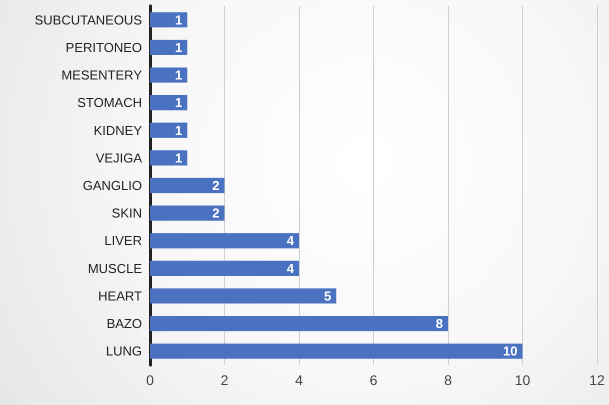 This screenshot has height=405, width=609. What do you see at coordinates (88, 20) in the screenshot?
I see `y-tick-label: SUBCUTANEOUS` at bounding box center [88, 20].